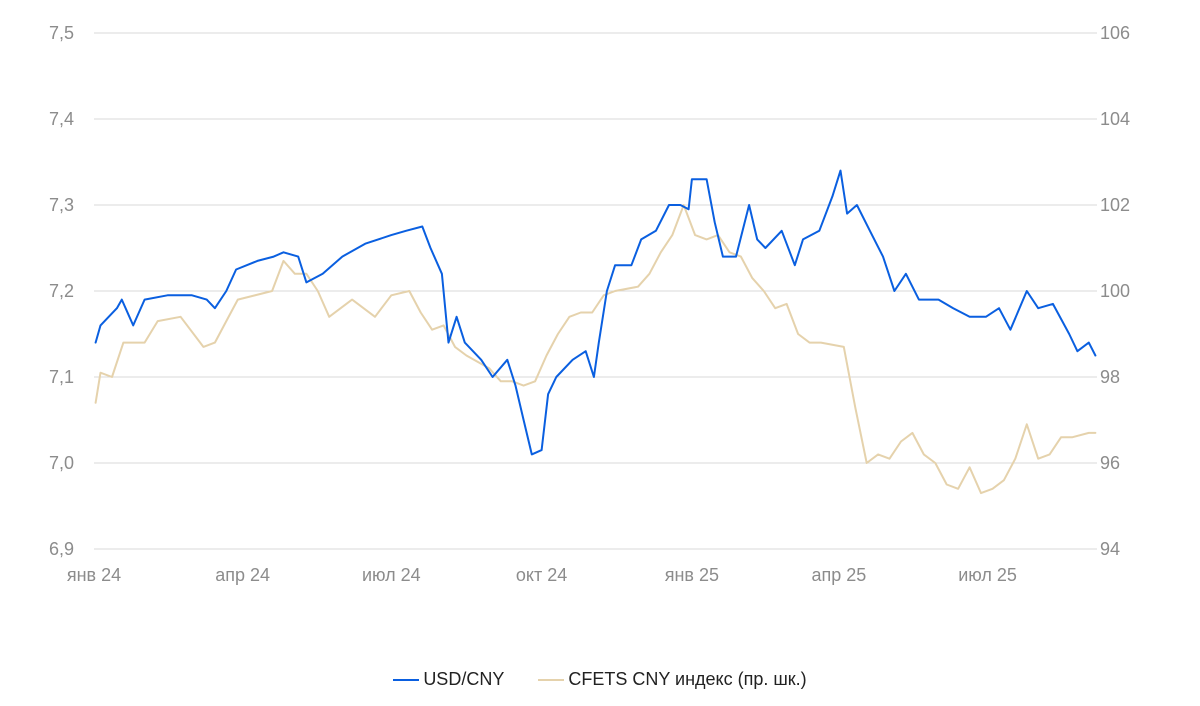 The image size is (1200, 706). I want to click on y-right-tick-label: 102, so click(1115, 205).